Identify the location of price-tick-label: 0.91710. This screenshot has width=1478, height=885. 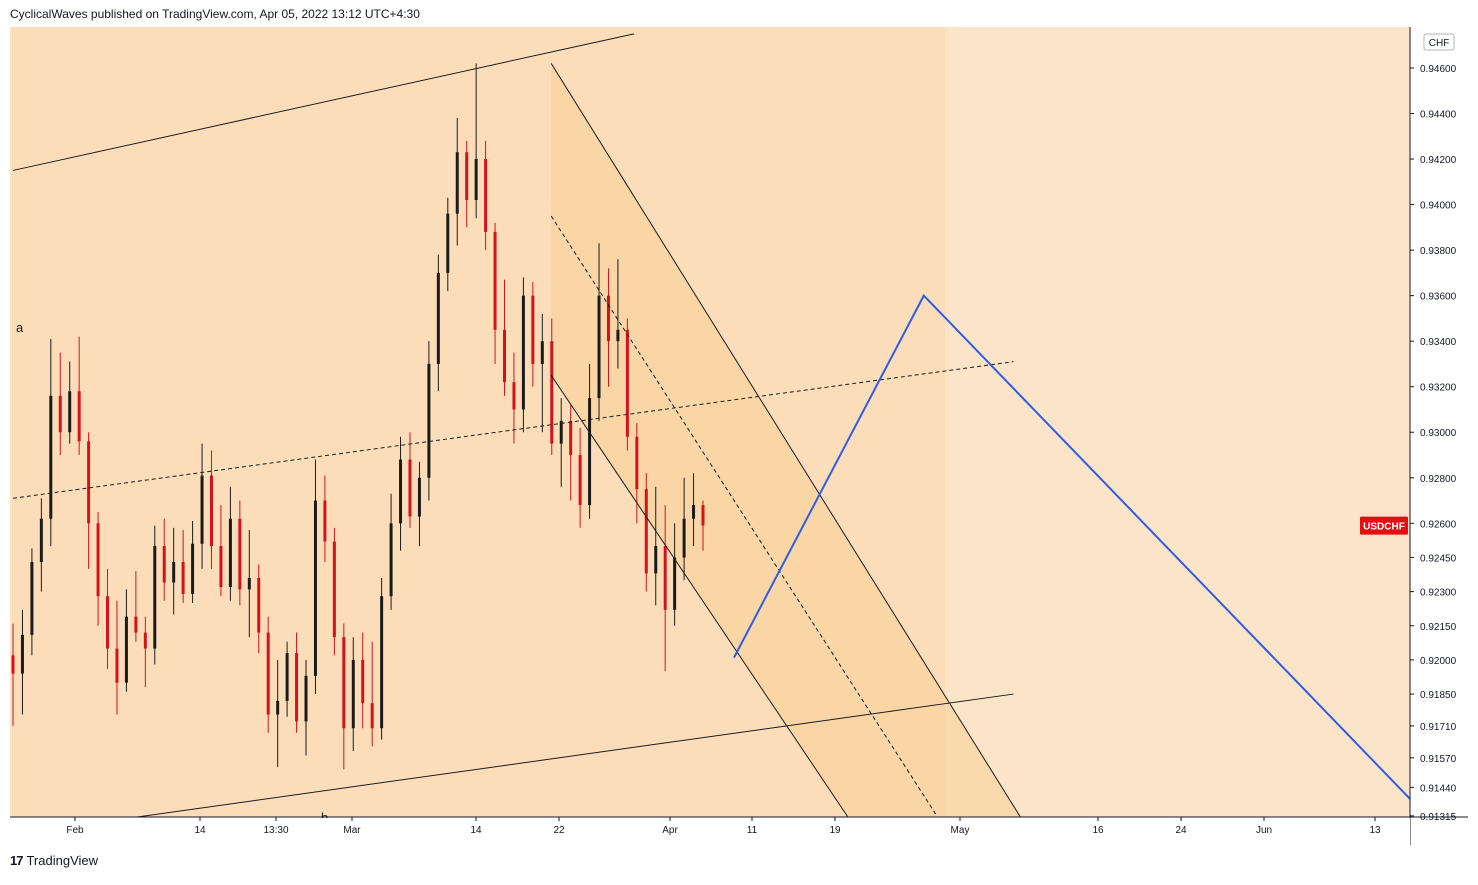
(1438, 727).